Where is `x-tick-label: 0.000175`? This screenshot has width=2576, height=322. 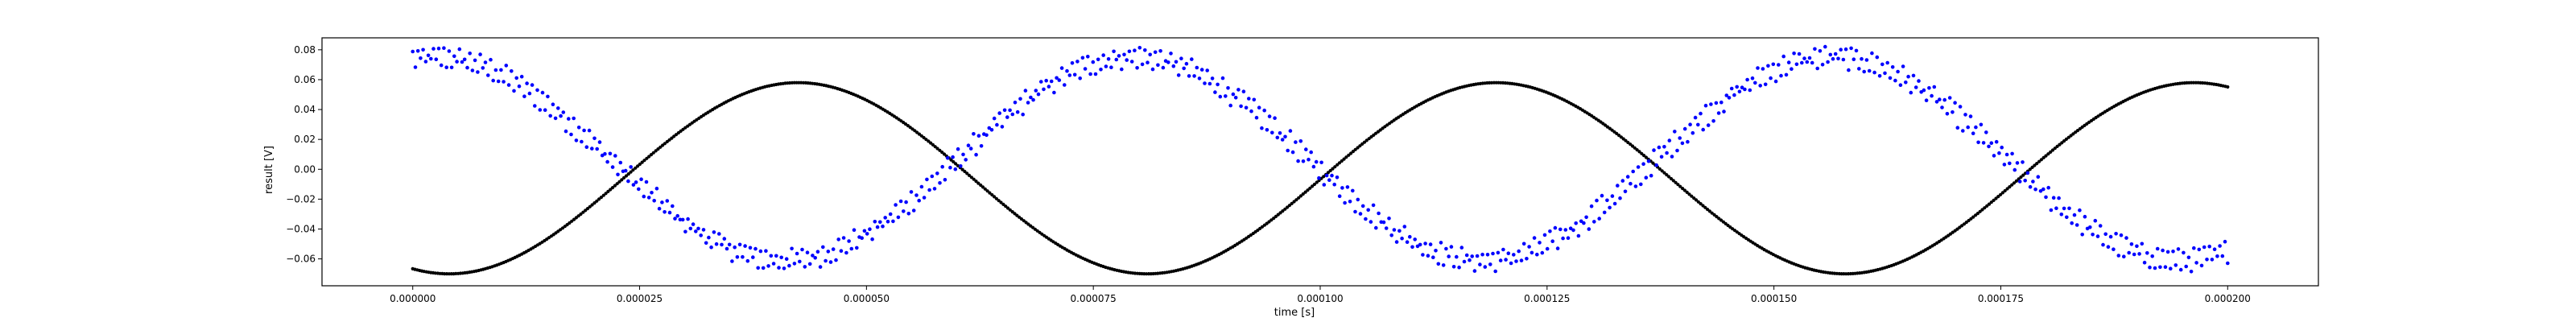
x-tick-label: 0.000175 is located at coordinates (2001, 298).